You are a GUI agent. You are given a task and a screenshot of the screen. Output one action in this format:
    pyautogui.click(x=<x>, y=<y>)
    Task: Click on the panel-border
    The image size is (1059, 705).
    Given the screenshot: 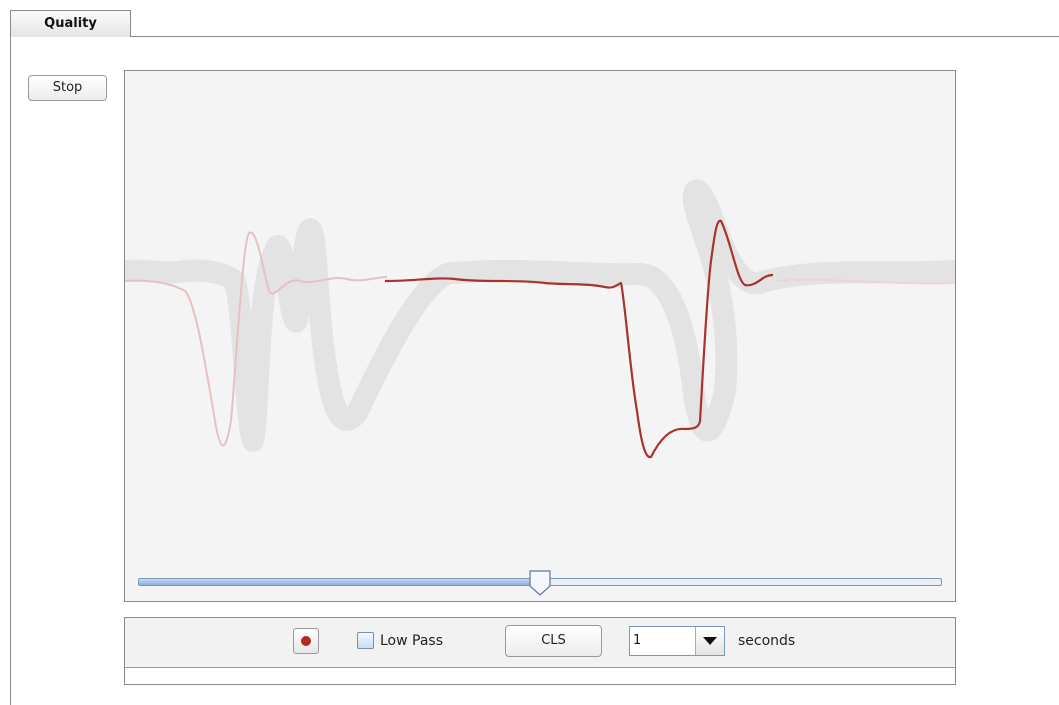 What is the action you would take?
    pyautogui.click(x=10, y=371)
    